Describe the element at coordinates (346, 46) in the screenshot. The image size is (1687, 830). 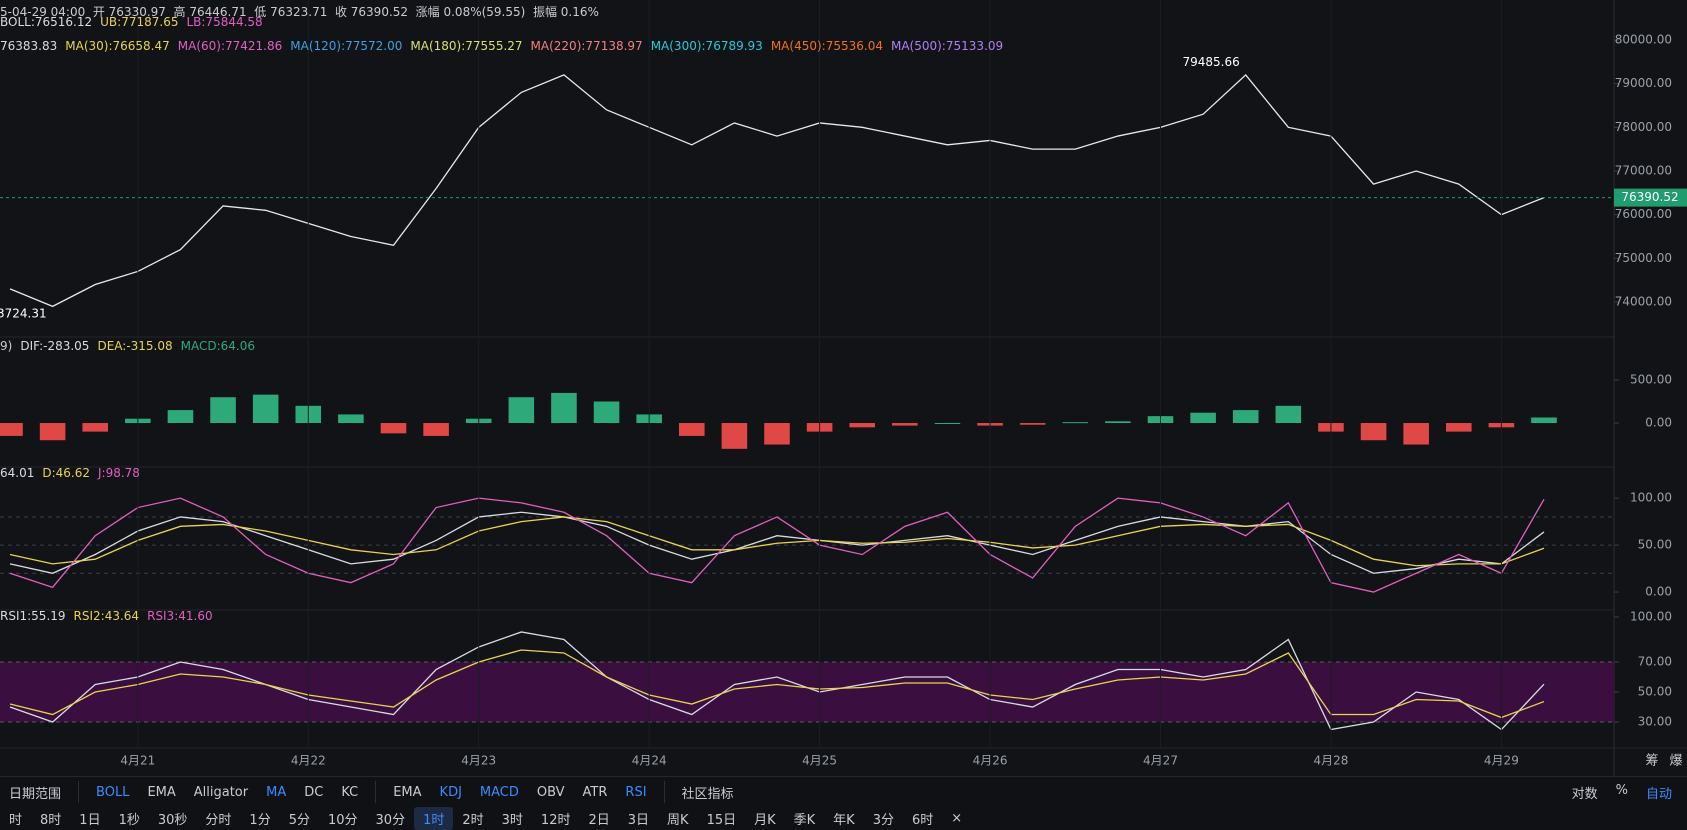
I see `indicator-value: MA(120):77572.00` at that location.